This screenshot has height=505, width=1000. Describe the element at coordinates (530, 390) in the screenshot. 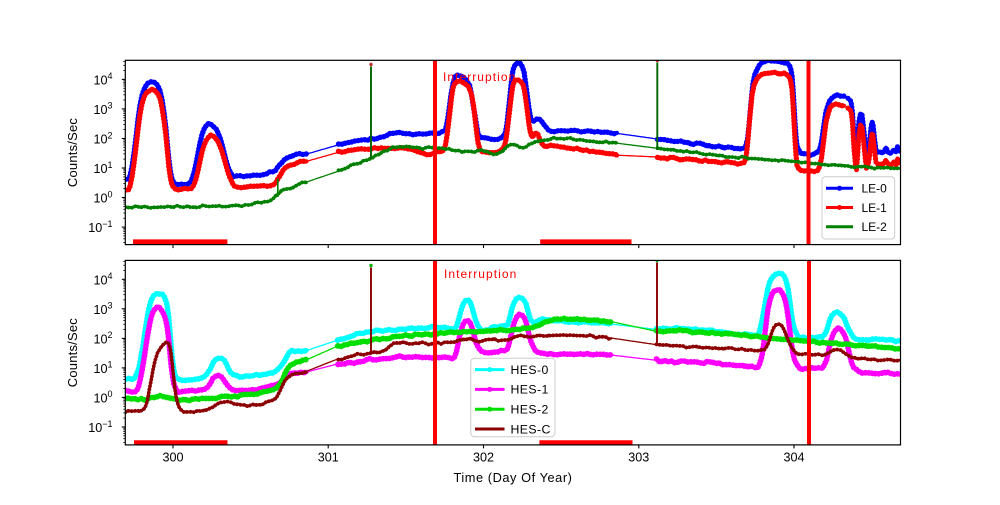

I see `svg-text: HES-1` at that location.